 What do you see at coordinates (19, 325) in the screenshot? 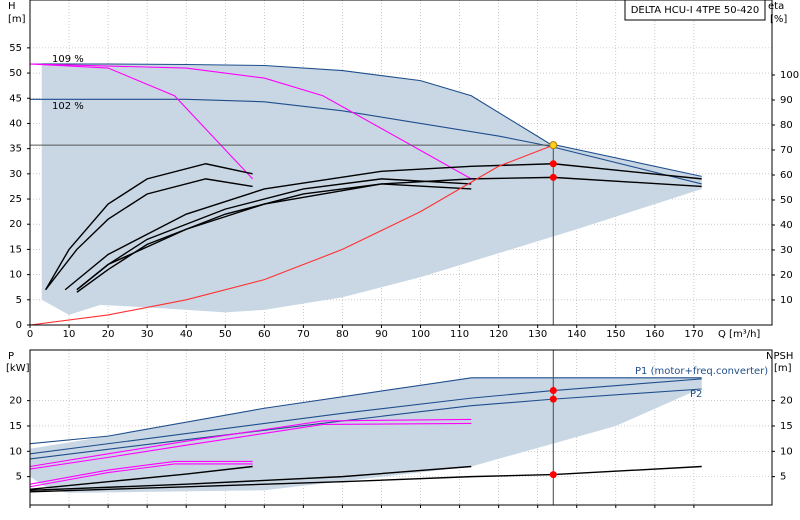
I see `y-tick-label: 0` at bounding box center [19, 325].